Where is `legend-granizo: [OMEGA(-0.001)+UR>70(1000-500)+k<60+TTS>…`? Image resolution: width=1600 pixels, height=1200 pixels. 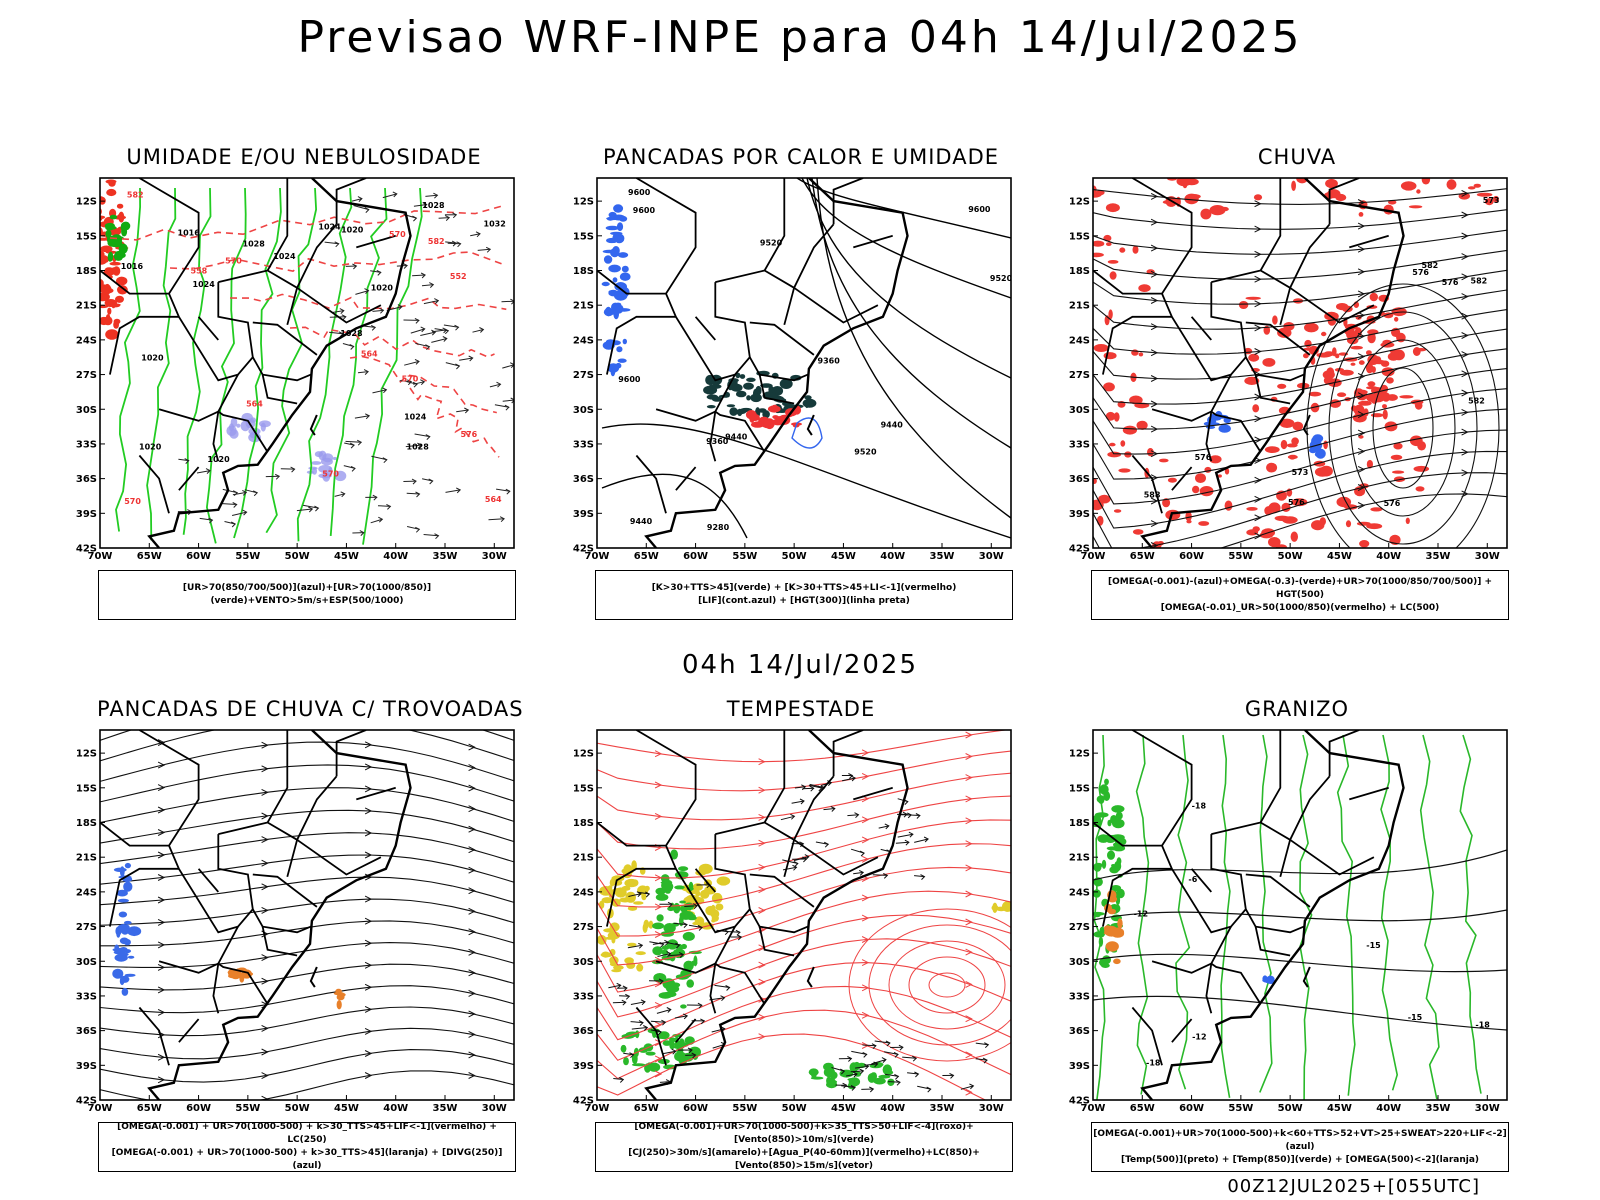
legend-granizo: [OMEGA(-0.001)+UR>70(1000-500)+k<60+TTS>… is located at coordinates (1300, 1147).